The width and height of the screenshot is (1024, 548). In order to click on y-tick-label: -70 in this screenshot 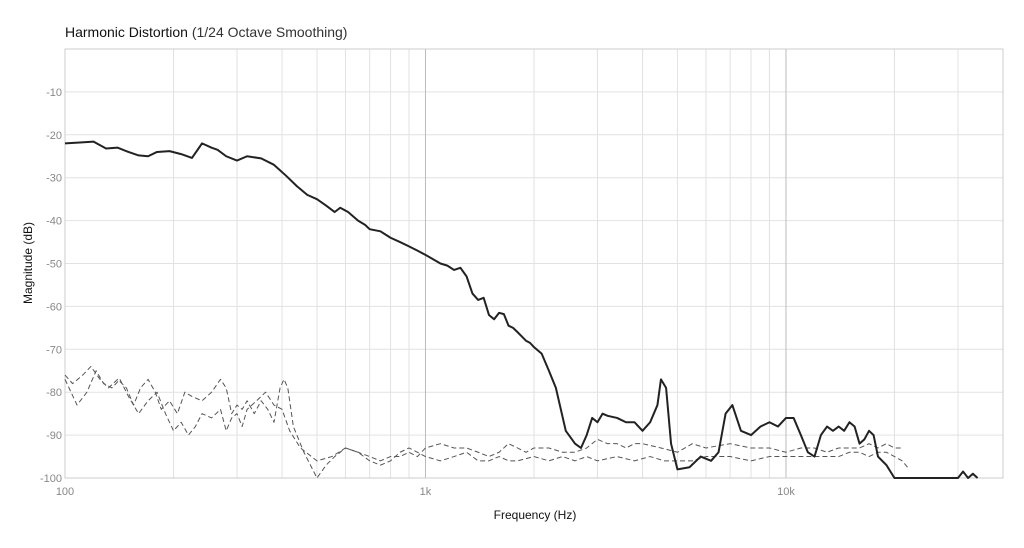, I will do `click(54, 350)`.